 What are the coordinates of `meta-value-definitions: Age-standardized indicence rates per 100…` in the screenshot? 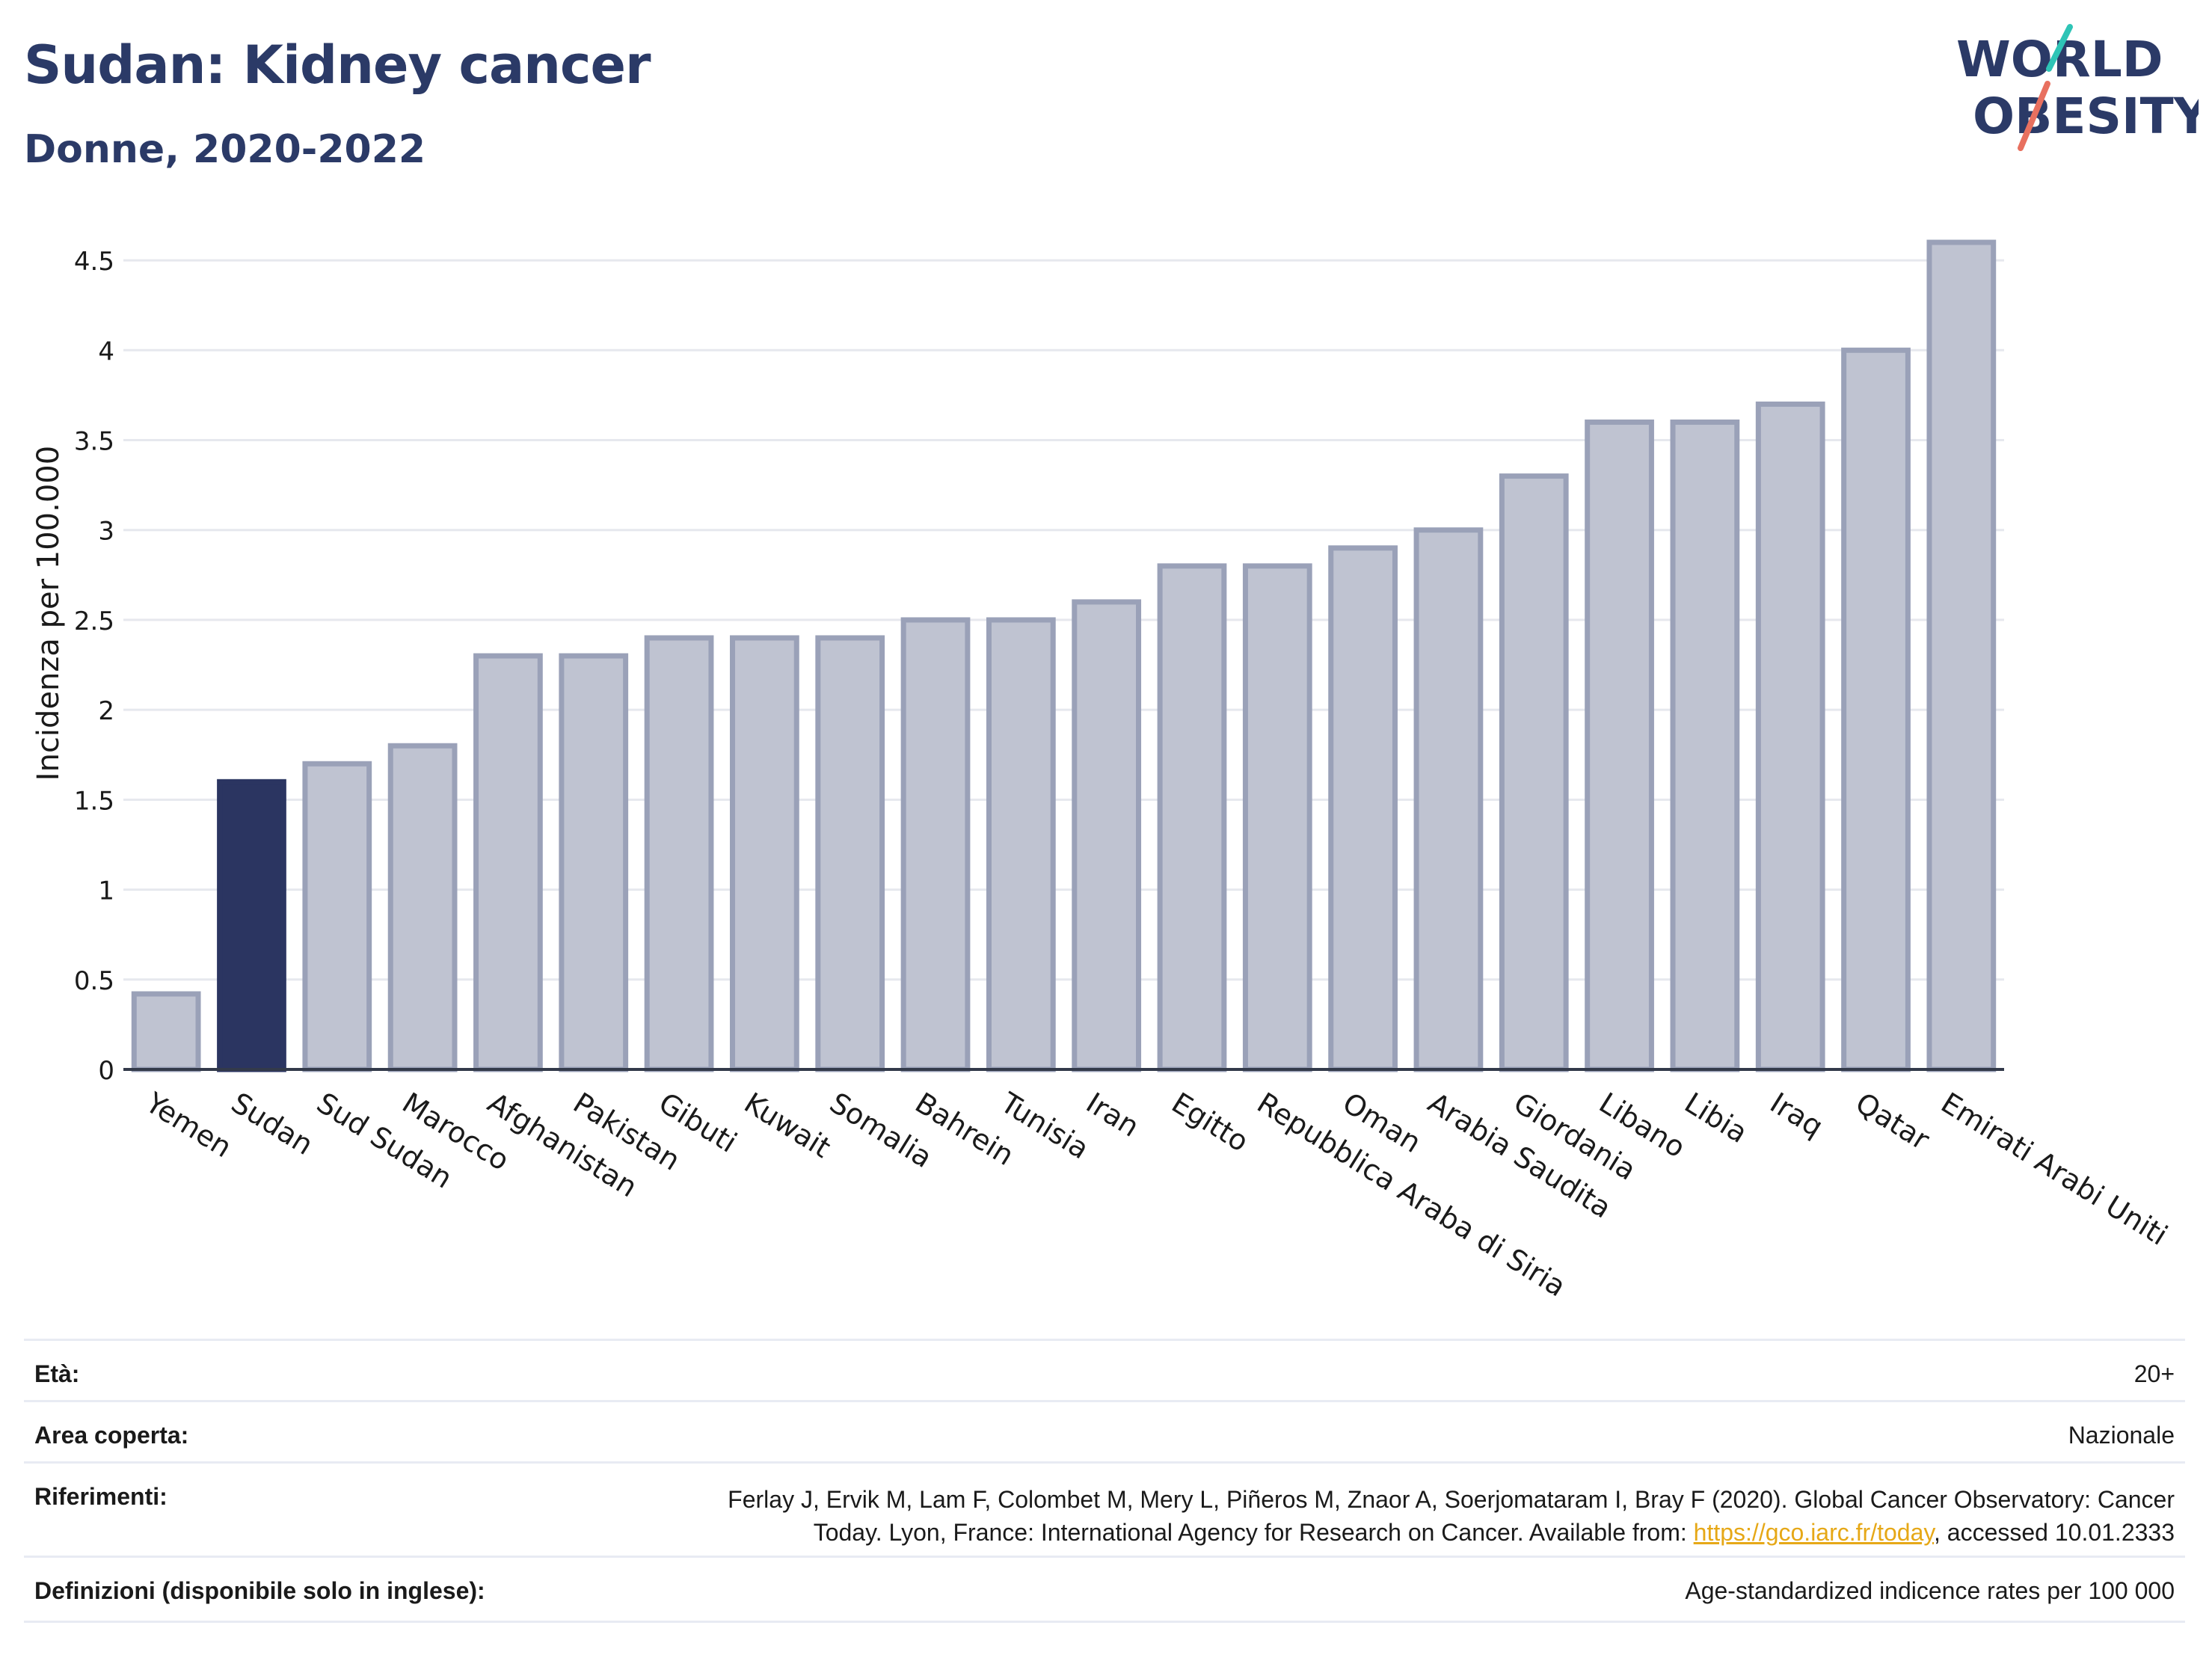 It's located at (1930, 1590).